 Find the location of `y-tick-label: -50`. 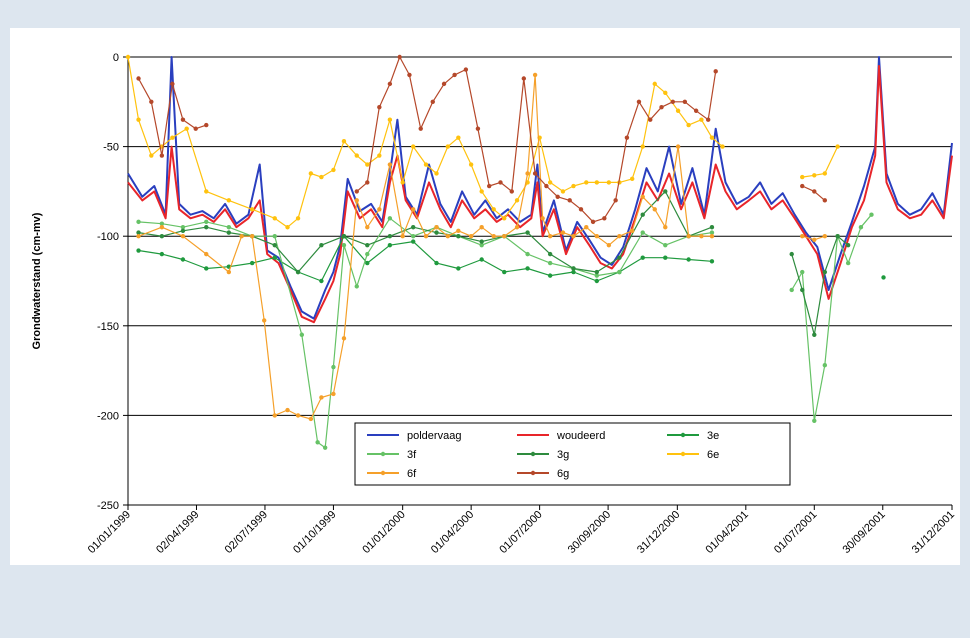

y-tick-label: -50 is located at coordinates (111, 148).